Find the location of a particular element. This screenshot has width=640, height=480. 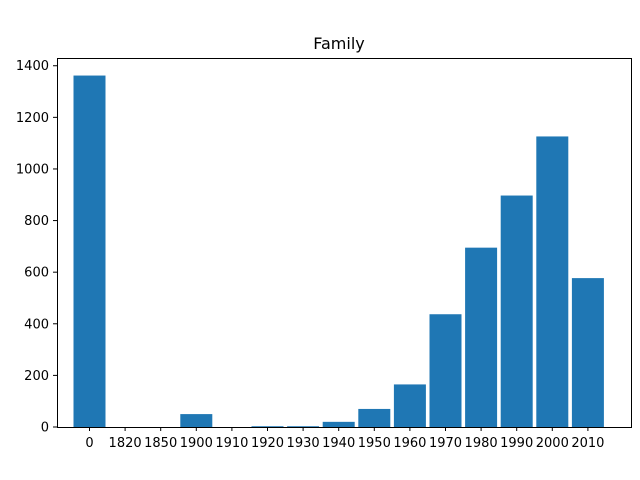

x-tick-label: 1940 is located at coordinates (338, 443).